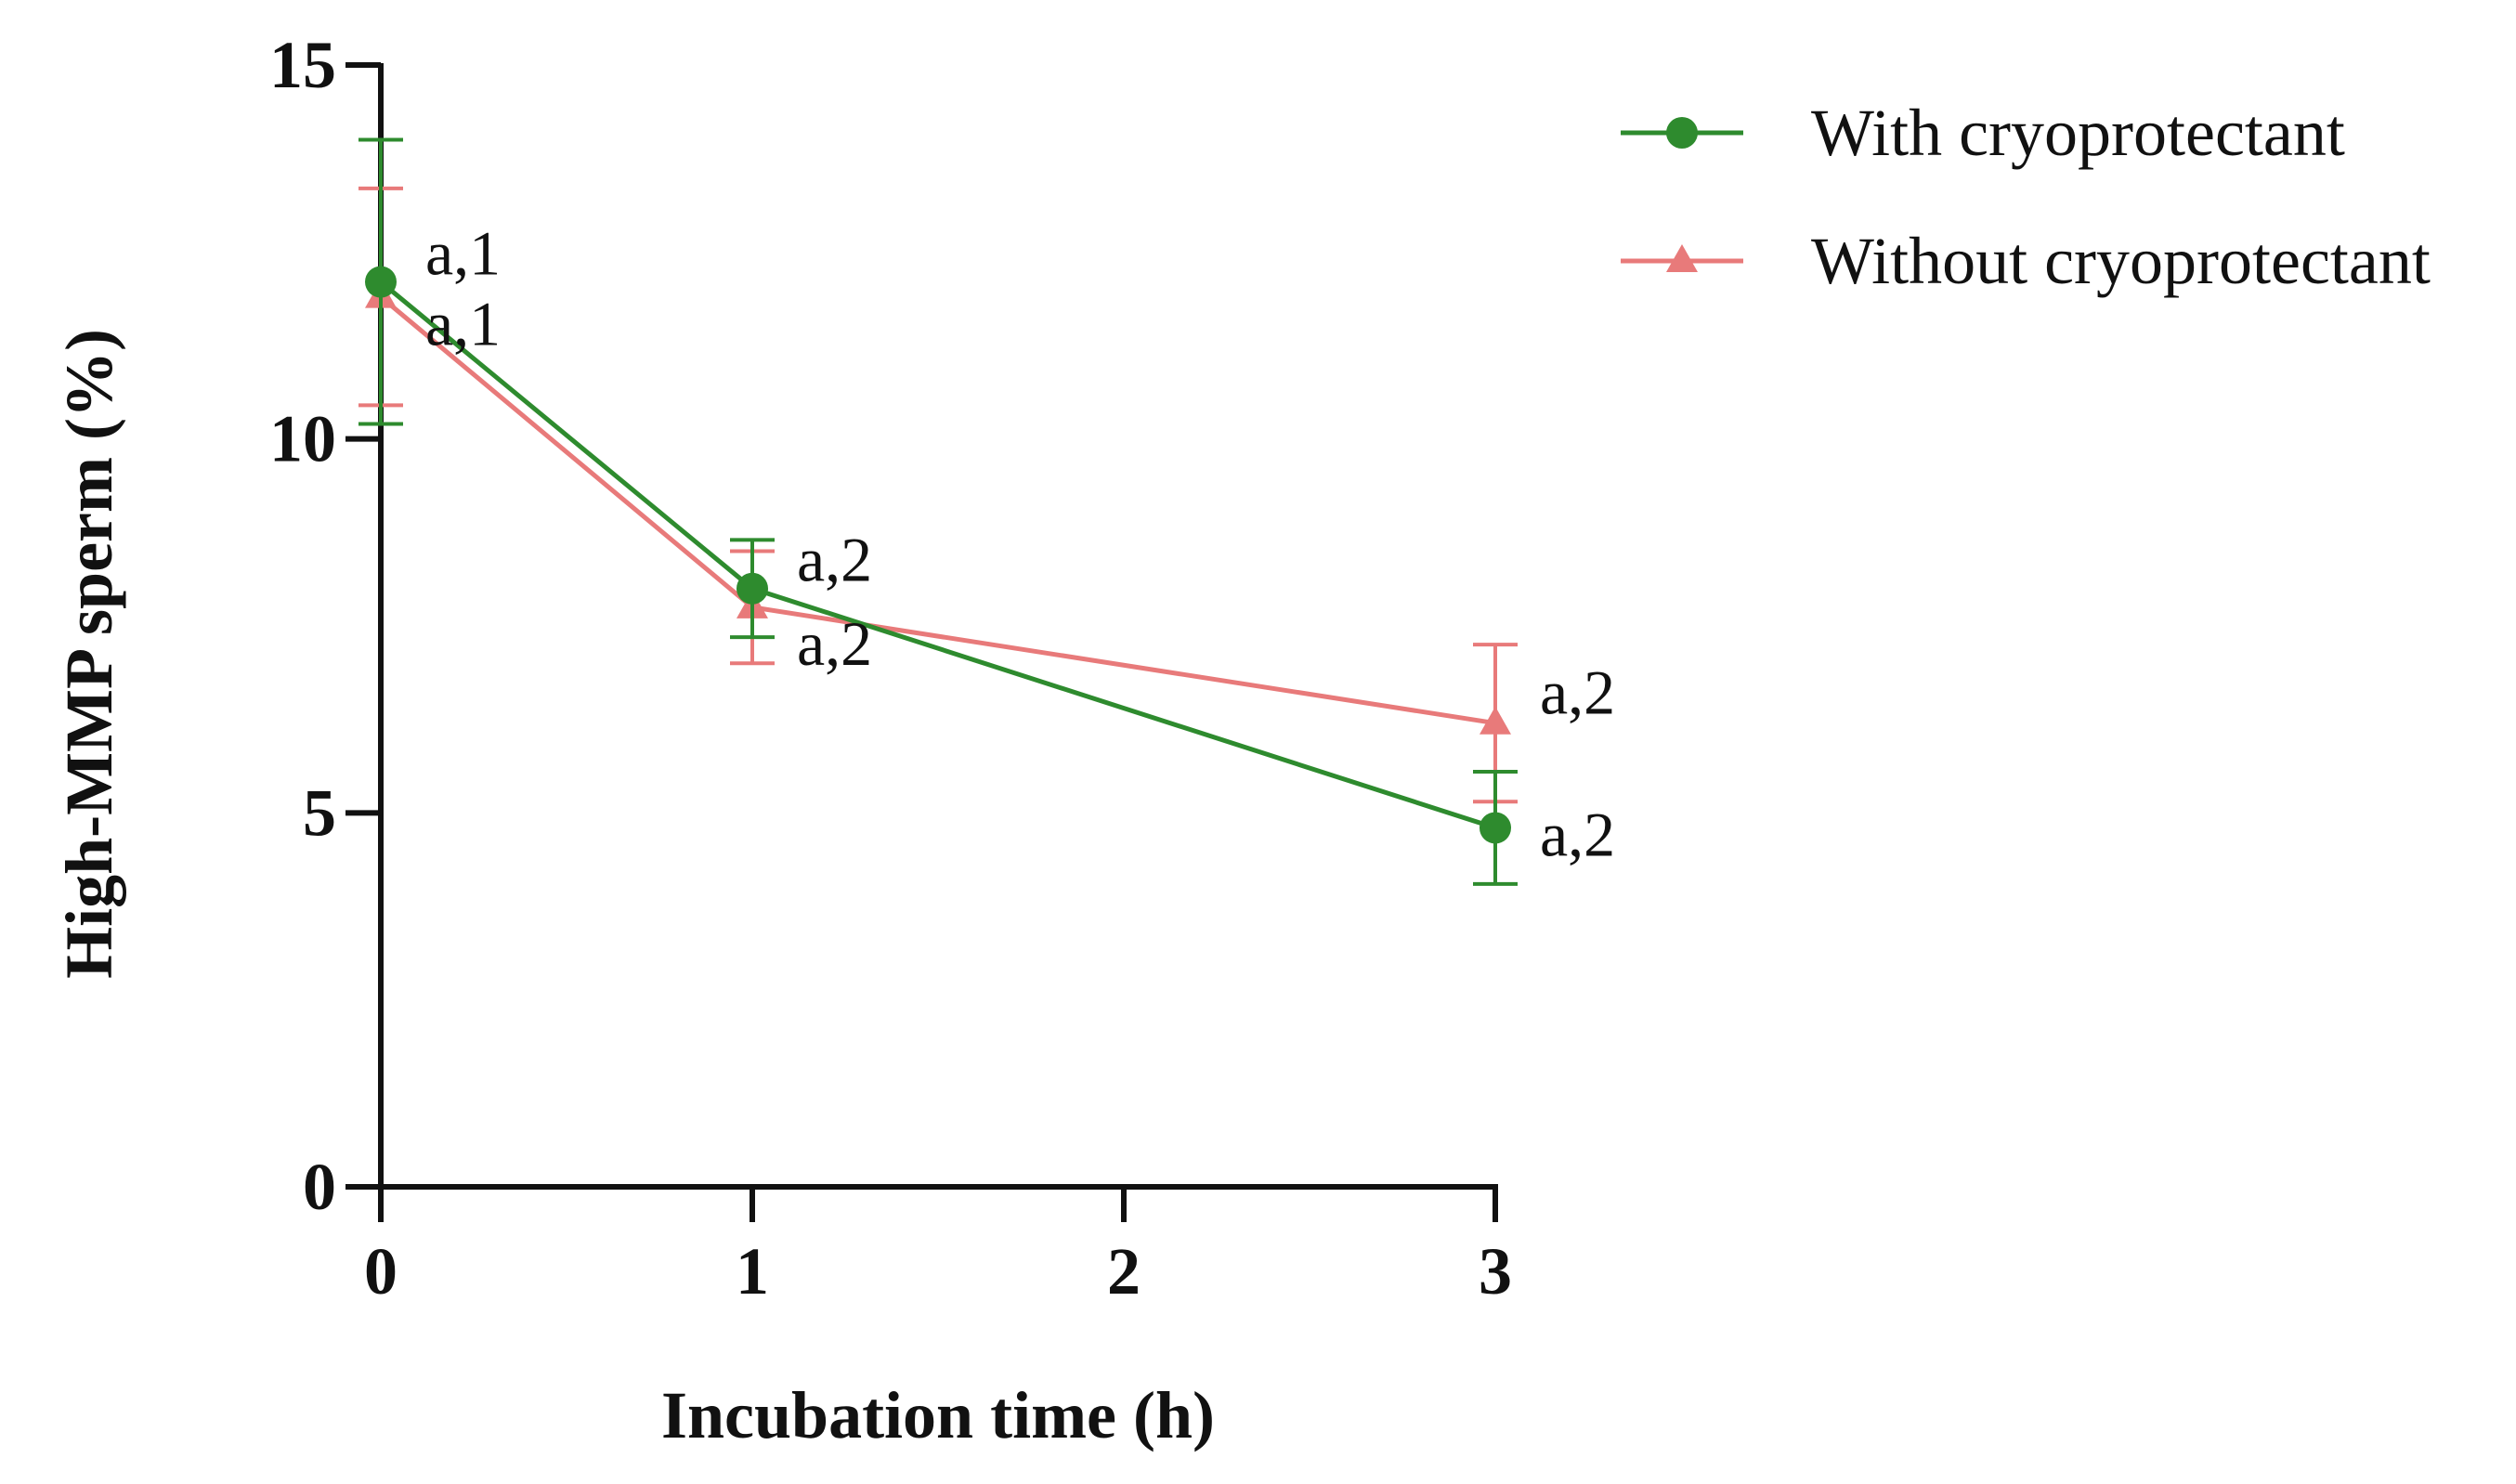 The width and height of the screenshot is (2516, 1484). What do you see at coordinates (2078, 133) in the screenshot?
I see `legend-label: With cryoprotectant` at bounding box center [2078, 133].